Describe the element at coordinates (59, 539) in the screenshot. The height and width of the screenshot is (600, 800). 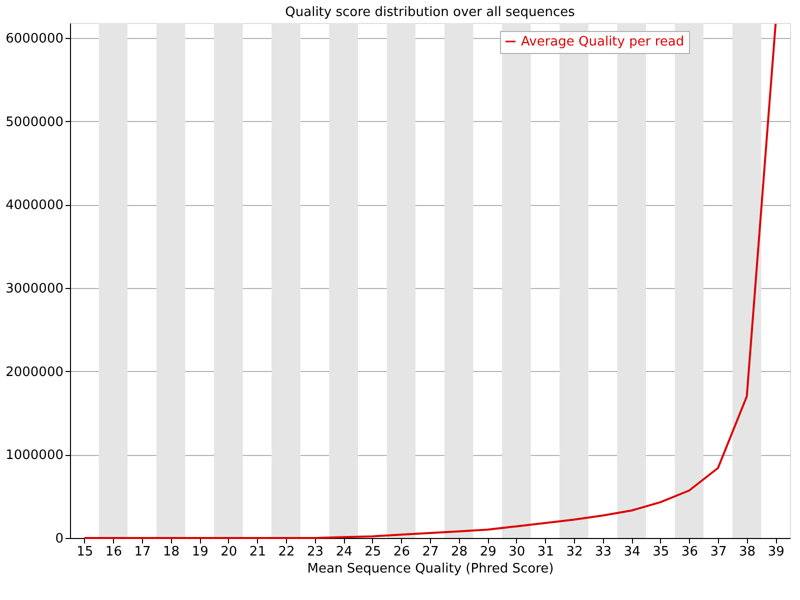
I see `y-tick-label: 0` at that location.